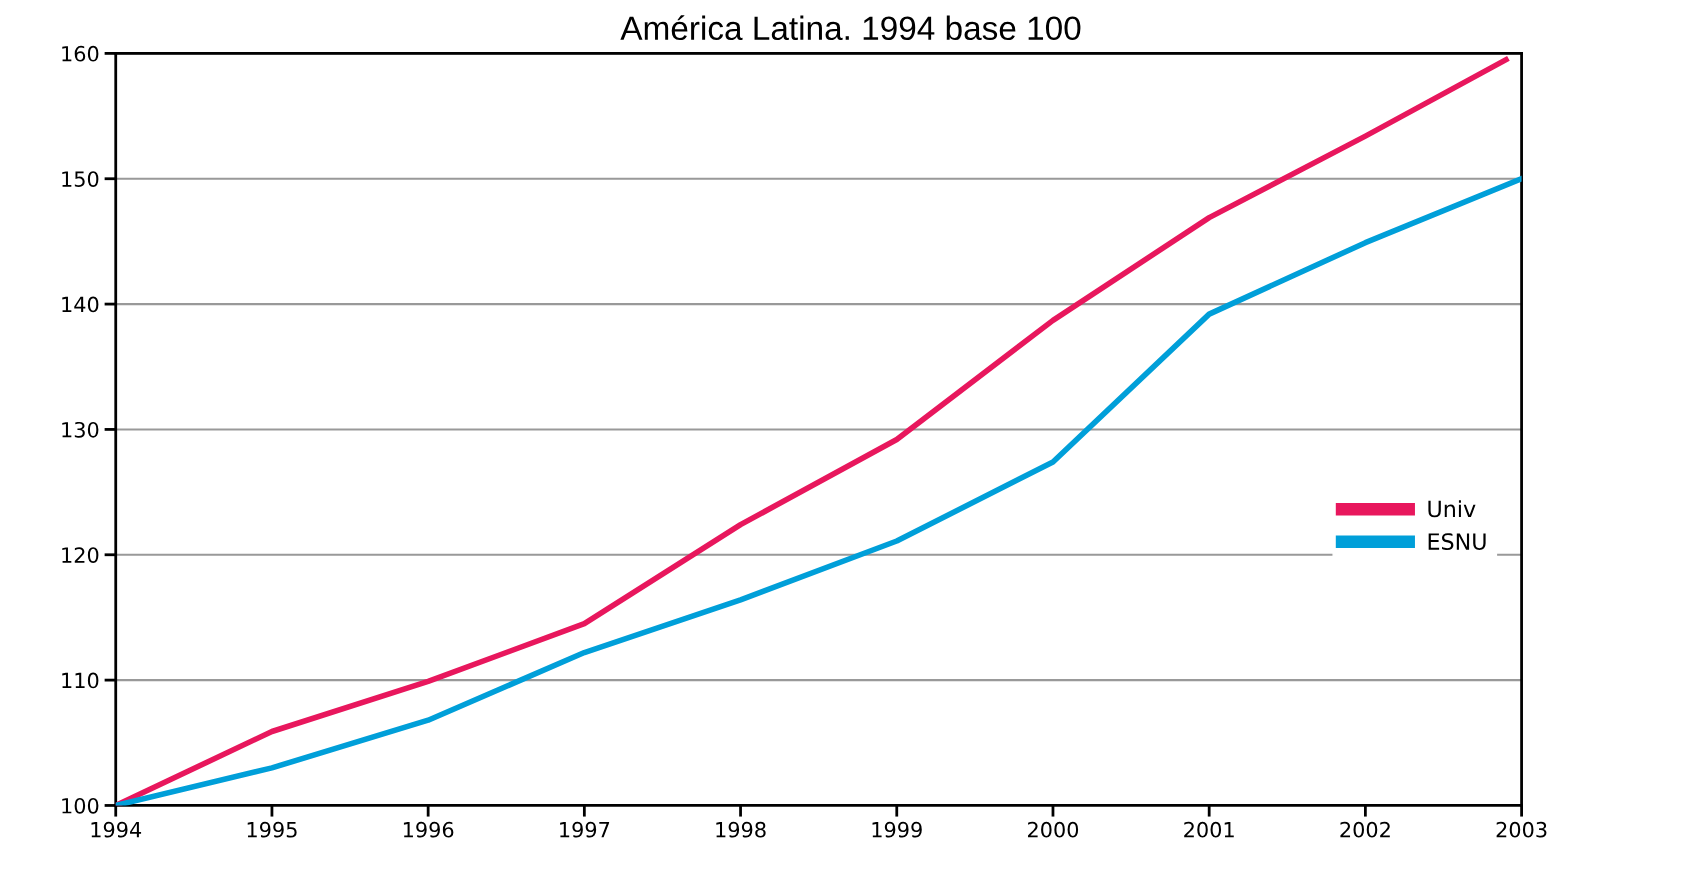 The height and width of the screenshot is (890, 1702). What do you see at coordinates (80, 555) in the screenshot?
I see `y-tick-label: 120` at bounding box center [80, 555].